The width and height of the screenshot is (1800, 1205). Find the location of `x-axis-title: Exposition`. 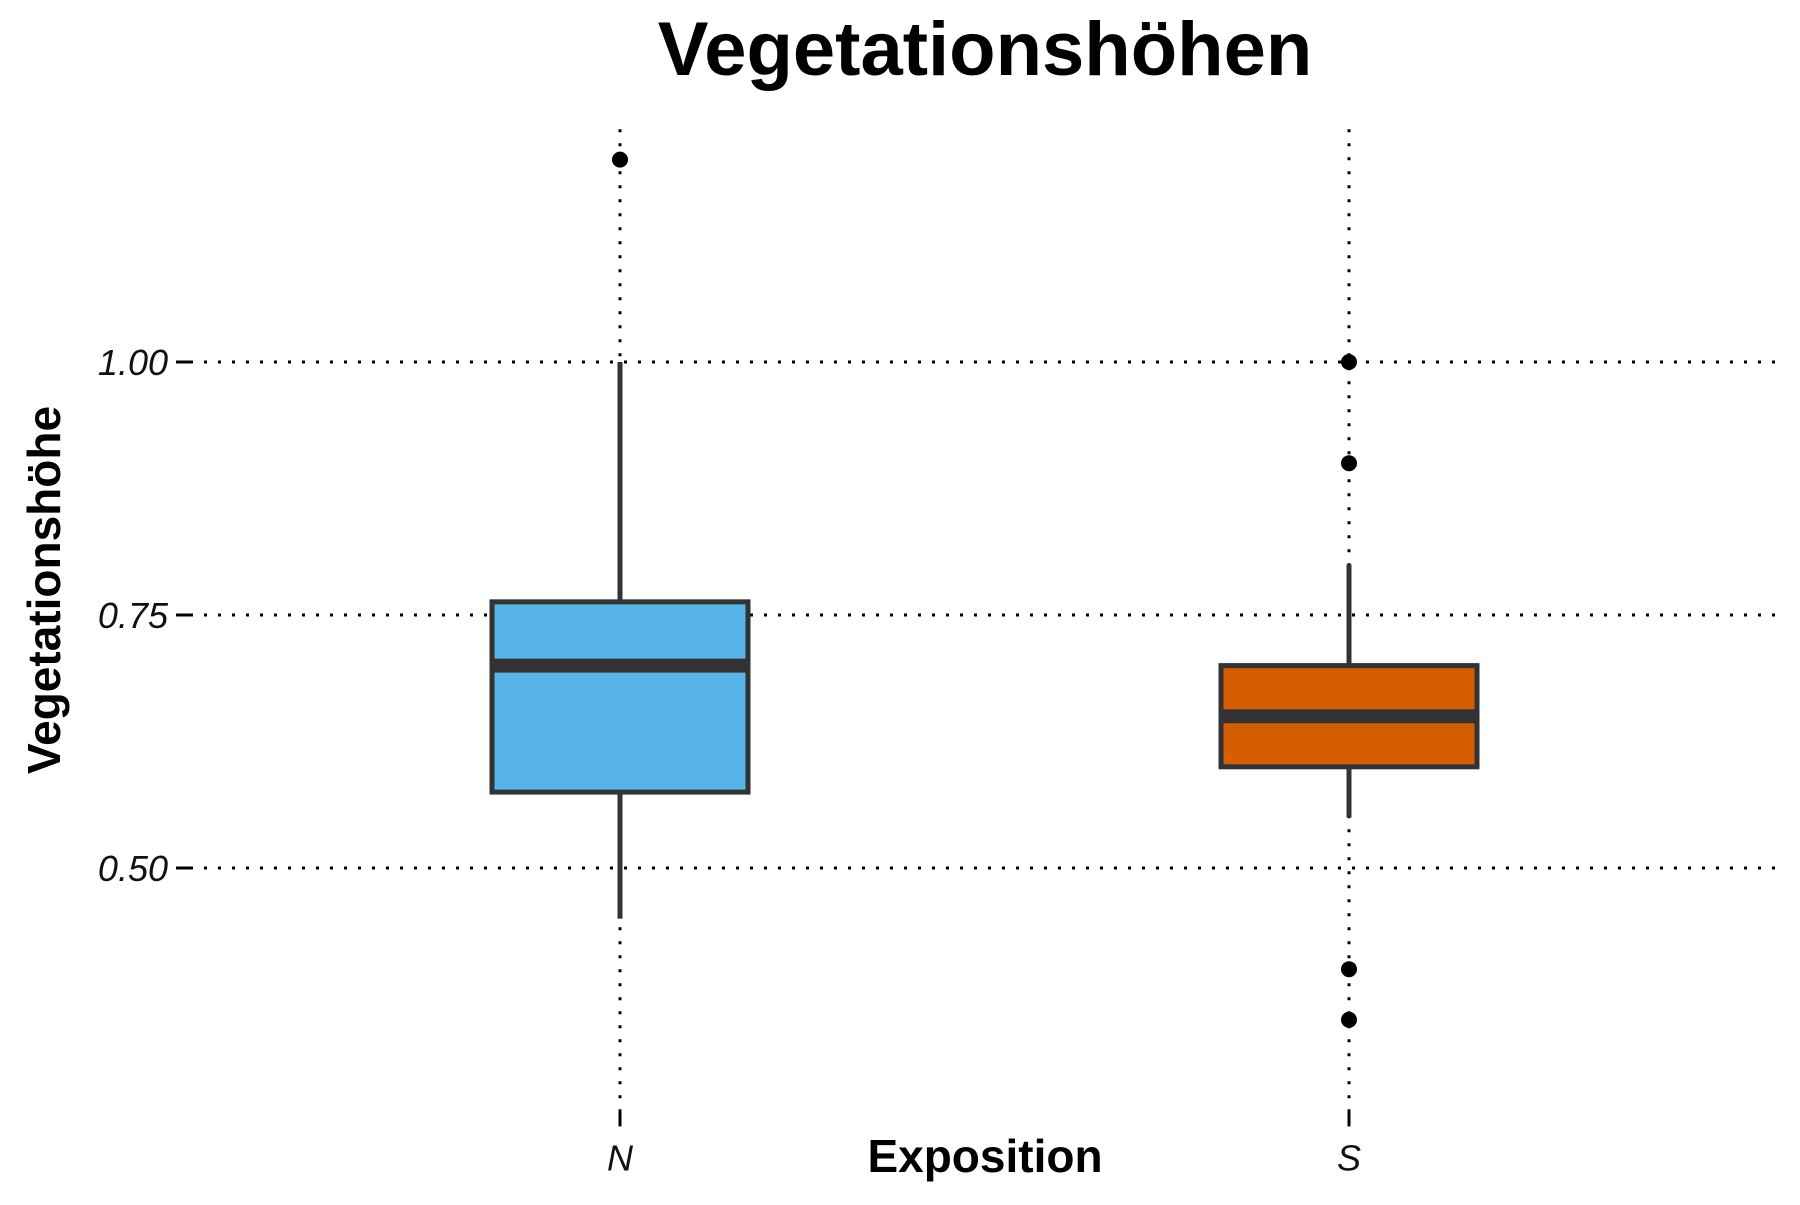

x-axis-title: Exposition is located at coordinates (984, 1156).